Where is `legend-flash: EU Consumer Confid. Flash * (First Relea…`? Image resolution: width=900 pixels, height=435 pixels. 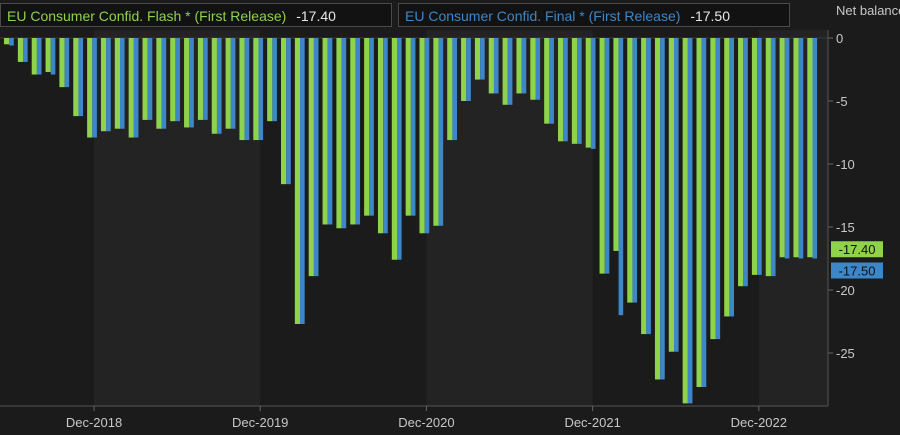 legend-flash: EU Consumer Confid. Flash * (First Relea… is located at coordinates (196, 15).